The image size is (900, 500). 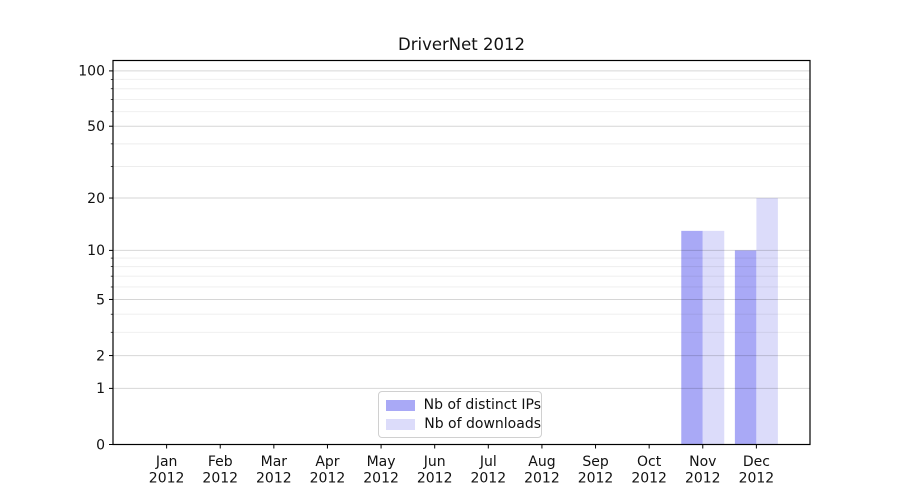 What do you see at coordinates (166, 462) in the screenshot?
I see `x-tick-label-month: Jan` at bounding box center [166, 462].